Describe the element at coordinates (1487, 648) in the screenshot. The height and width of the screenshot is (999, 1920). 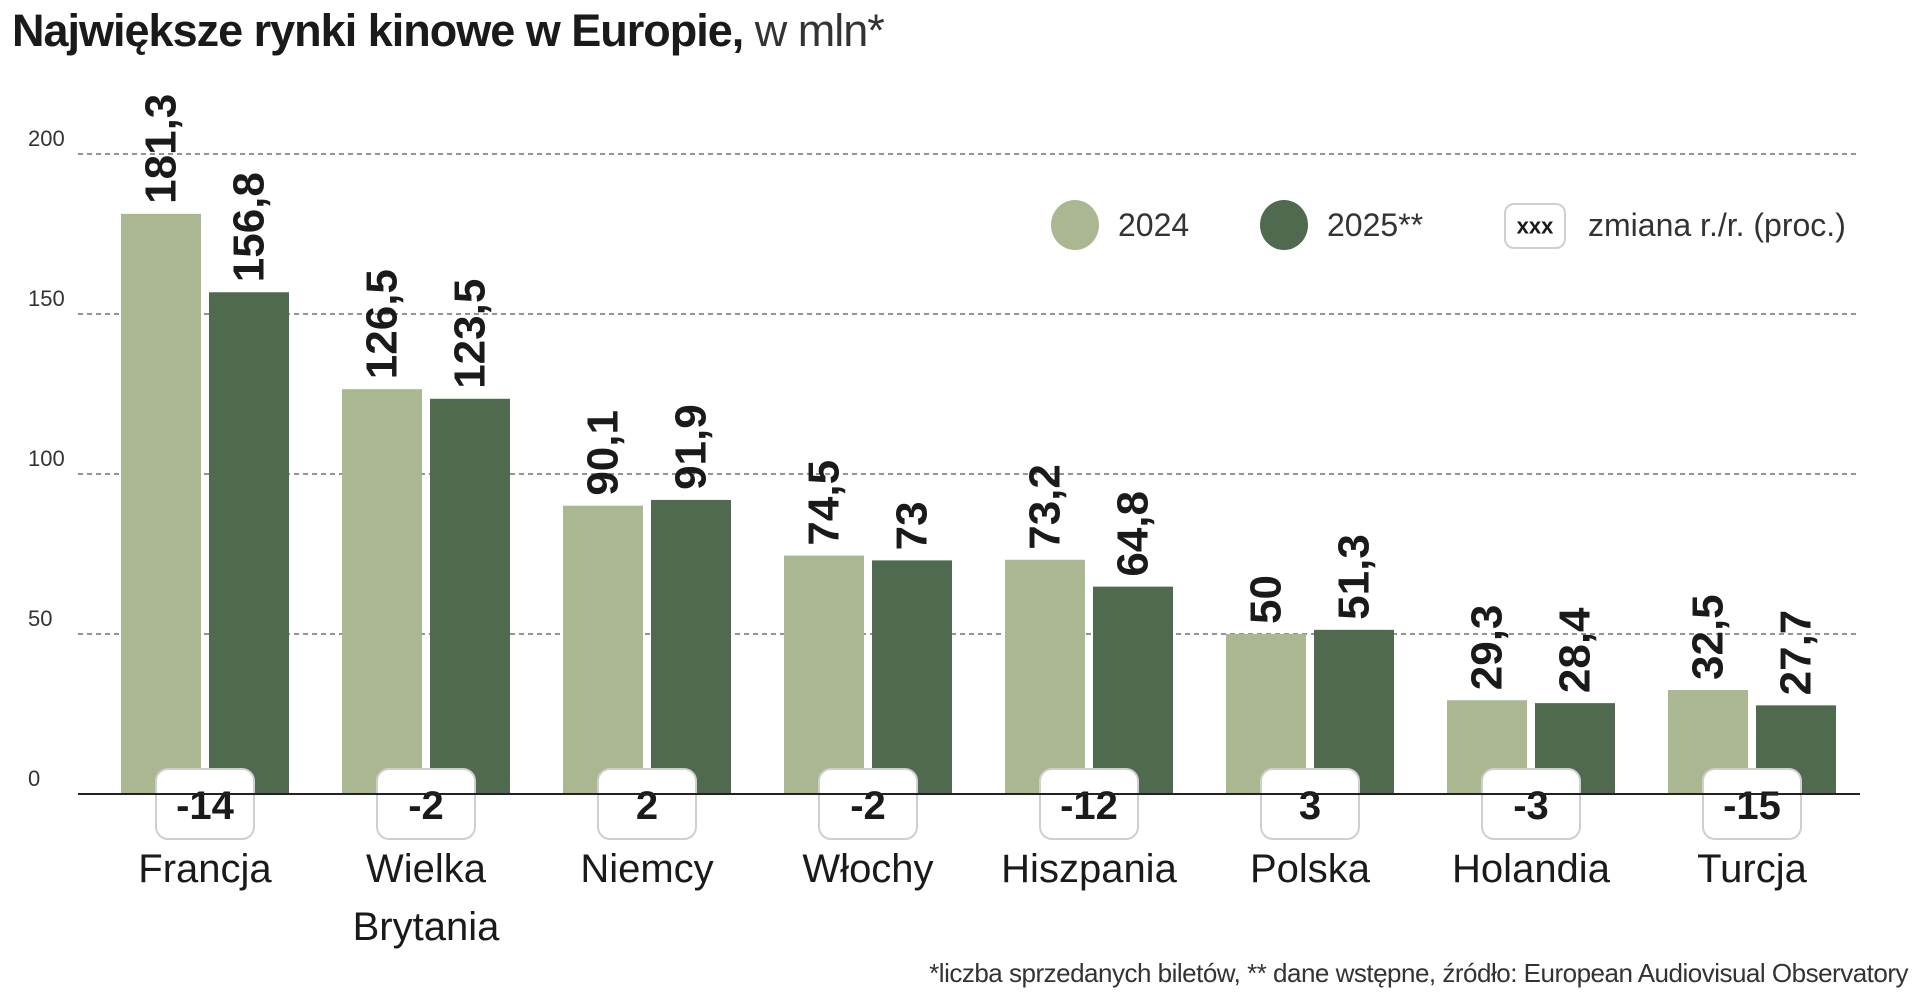
I see `bar-value-label: 29,3` at that location.